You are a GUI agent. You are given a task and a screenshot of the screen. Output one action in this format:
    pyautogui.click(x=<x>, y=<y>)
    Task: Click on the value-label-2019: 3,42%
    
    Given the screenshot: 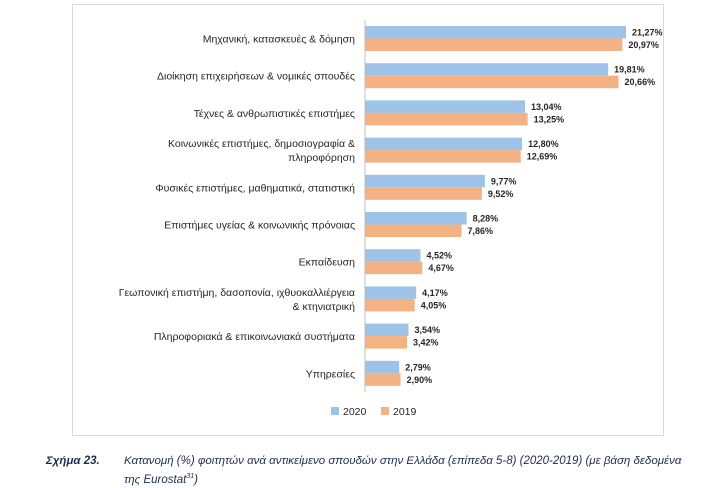 What is the action you would take?
    pyautogui.click(x=426, y=343)
    